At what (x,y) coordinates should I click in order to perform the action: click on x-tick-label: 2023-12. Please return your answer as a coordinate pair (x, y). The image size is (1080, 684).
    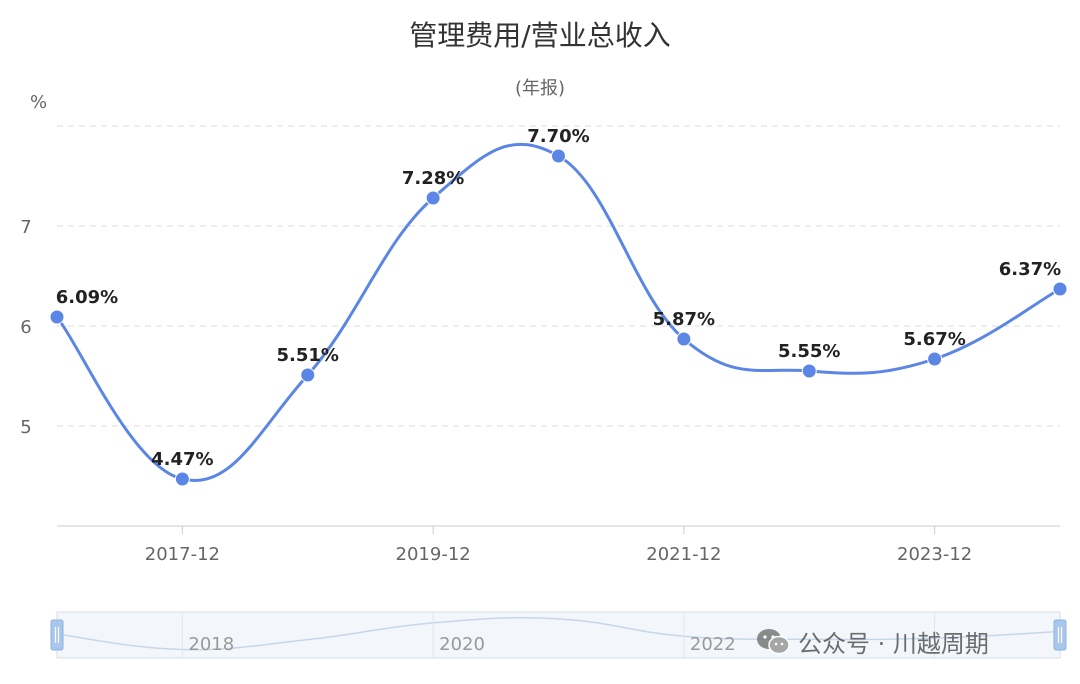
    Looking at the image, I should click on (934, 554).